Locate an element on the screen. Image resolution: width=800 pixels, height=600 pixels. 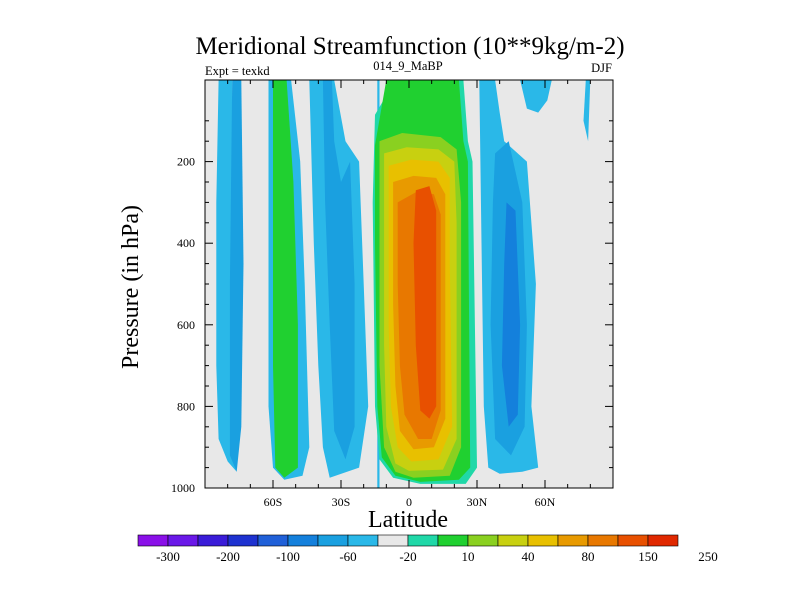
colorbar-label: 10 is located at coordinates (468, 556).